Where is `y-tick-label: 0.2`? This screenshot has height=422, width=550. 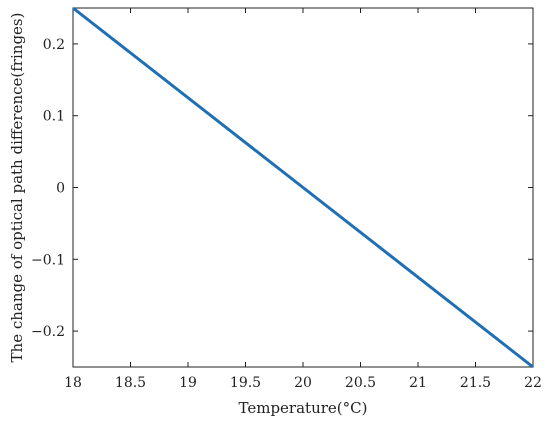 y-tick-label: 0.2 is located at coordinates (54, 45).